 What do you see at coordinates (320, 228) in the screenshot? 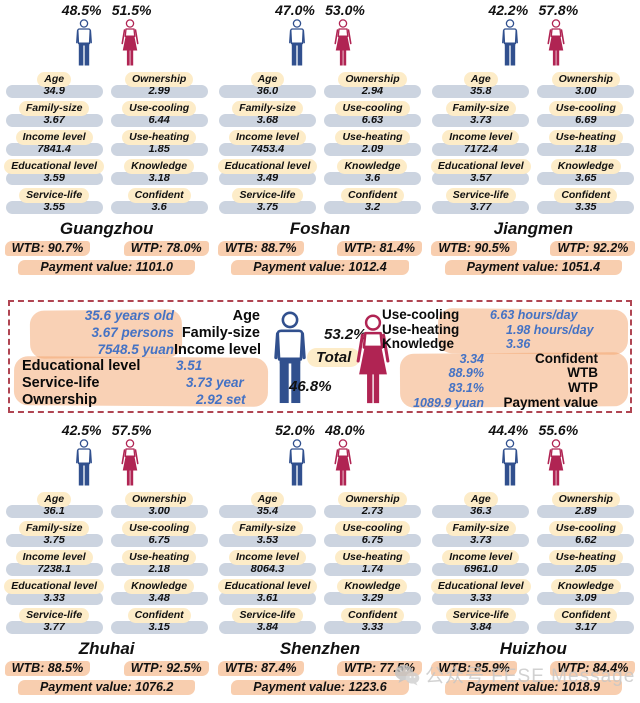
I see `city-name: Foshan` at bounding box center [320, 228].